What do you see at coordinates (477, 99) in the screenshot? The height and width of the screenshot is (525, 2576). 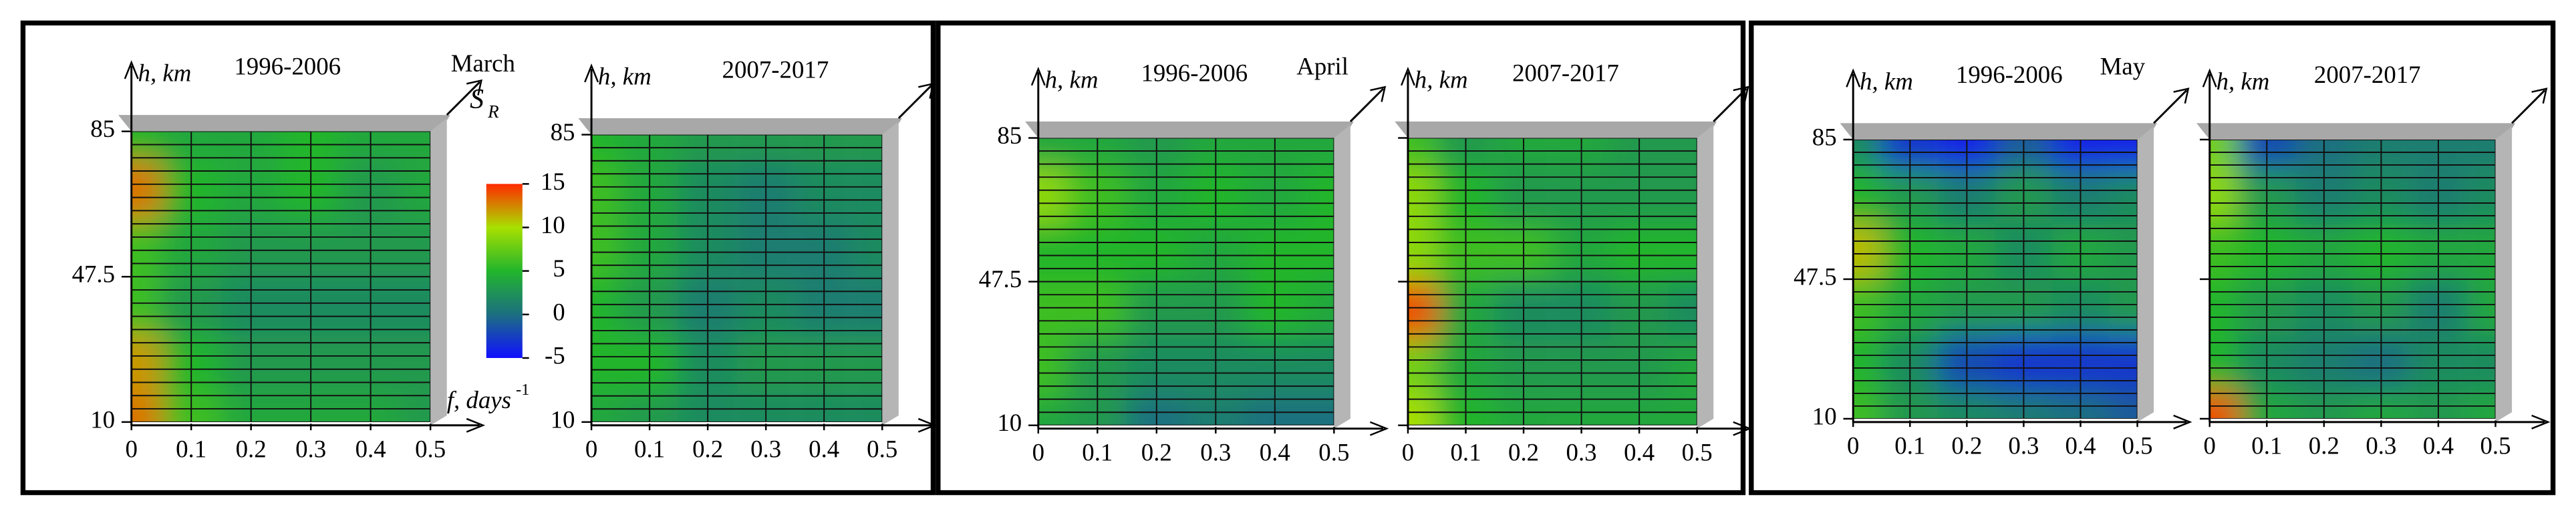 I see `colorbar-label: S` at bounding box center [477, 99].